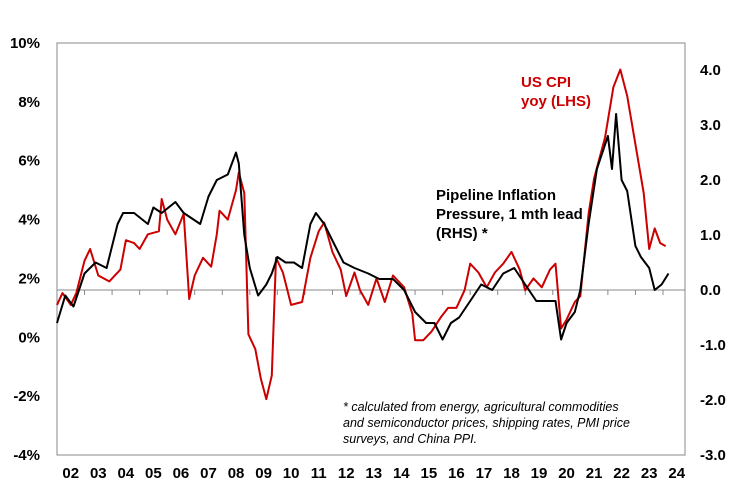 This screenshot has height=488, width=736. Describe the element at coordinates (410, 439) in the screenshot. I see `footnote-line: surveys, and China PPI.` at that location.